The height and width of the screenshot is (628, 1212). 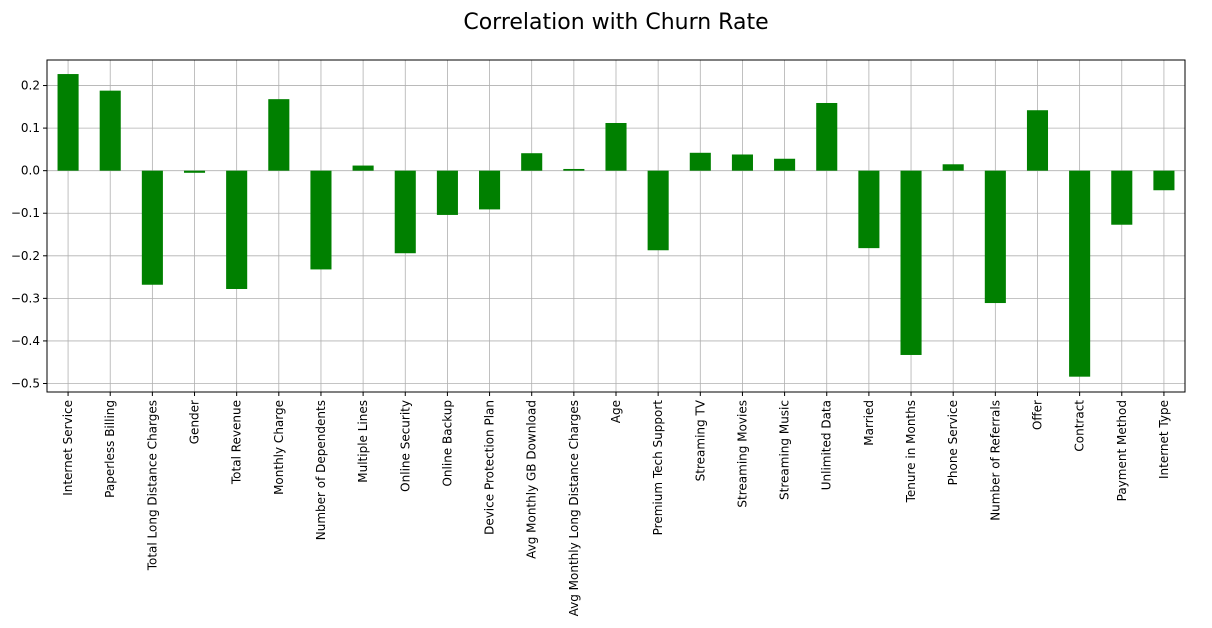 What do you see at coordinates (25, 383) in the screenshot?
I see `y-tick-label: −0.5` at bounding box center [25, 383].